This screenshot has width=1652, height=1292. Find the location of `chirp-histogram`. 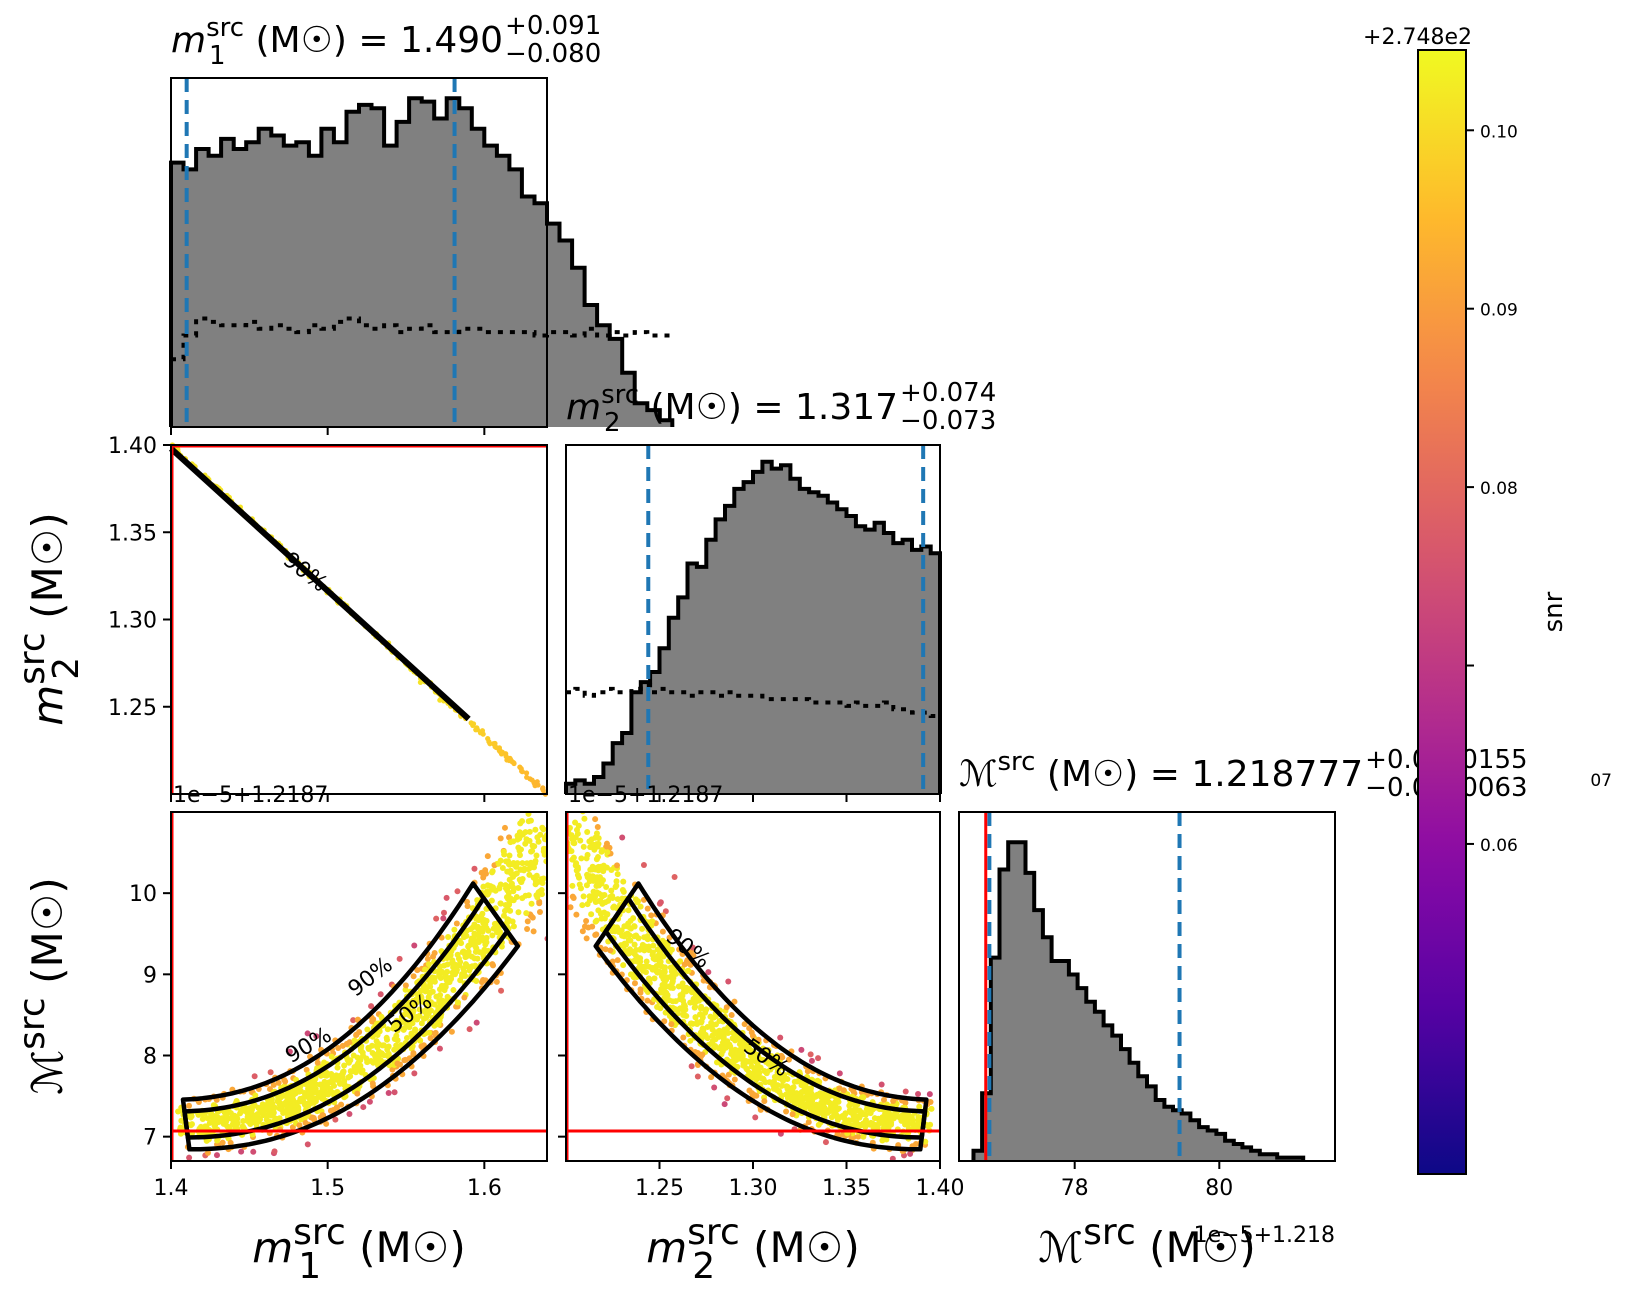

chirp-histogram is located at coordinates (1138, 987).